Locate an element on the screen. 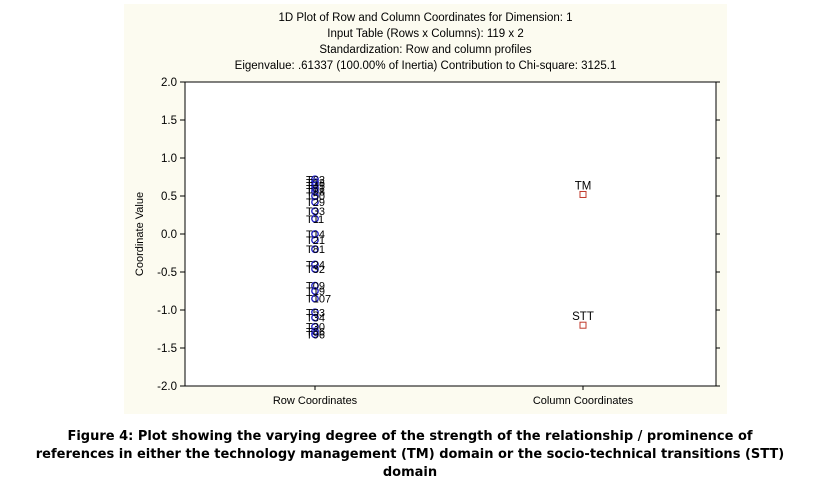 The image size is (820, 492). row-point-label: T96 is located at coordinates (315, 335).